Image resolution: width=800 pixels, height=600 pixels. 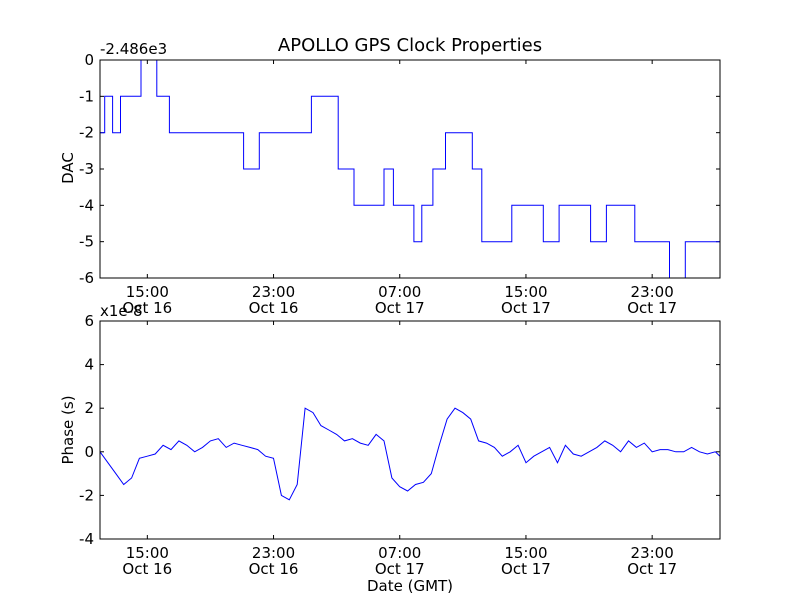 I want to click on chart-title: APOLLO GPS Clock Properties, so click(x=410, y=45).